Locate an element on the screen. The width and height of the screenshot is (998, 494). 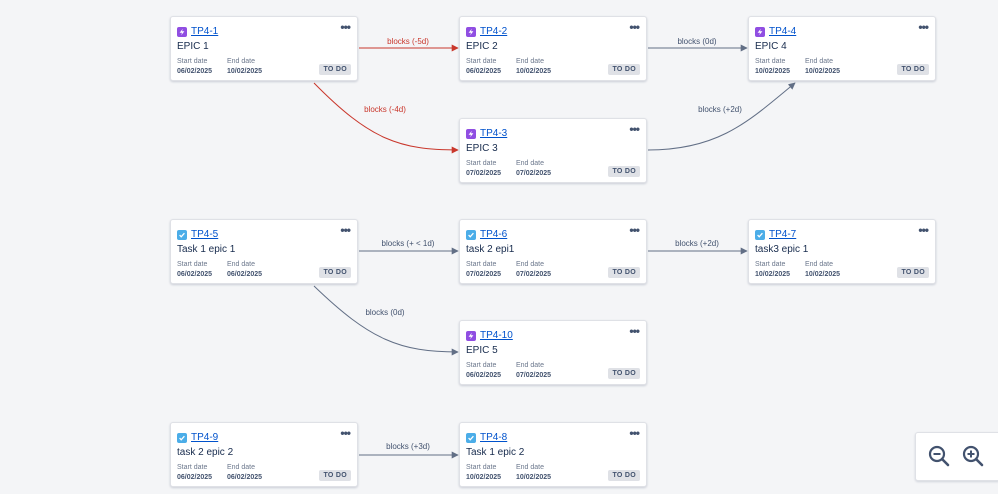
zoom-in-icon is located at coordinates (973, 456).